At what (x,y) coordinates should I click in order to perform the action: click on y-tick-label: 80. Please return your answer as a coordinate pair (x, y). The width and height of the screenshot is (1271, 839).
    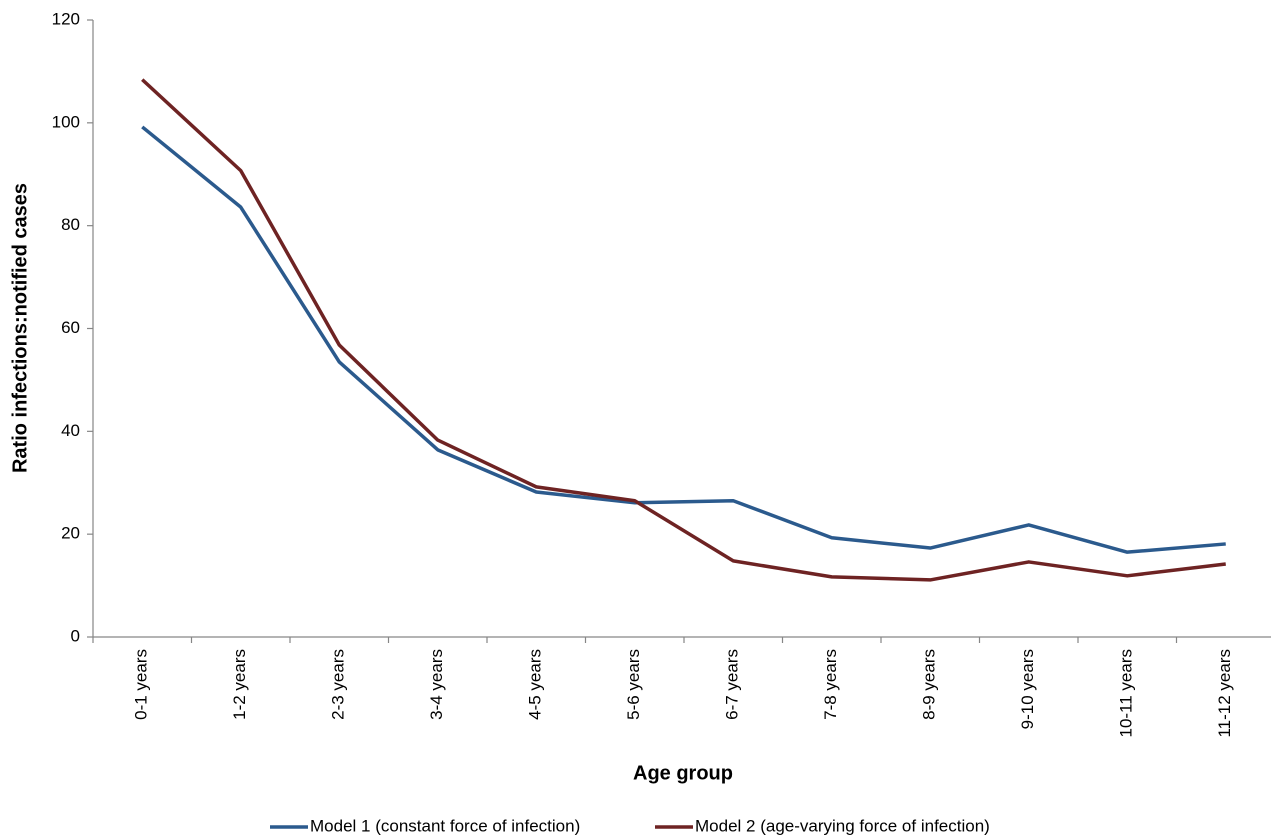
    Looking at the image, I should click on (70, 224).